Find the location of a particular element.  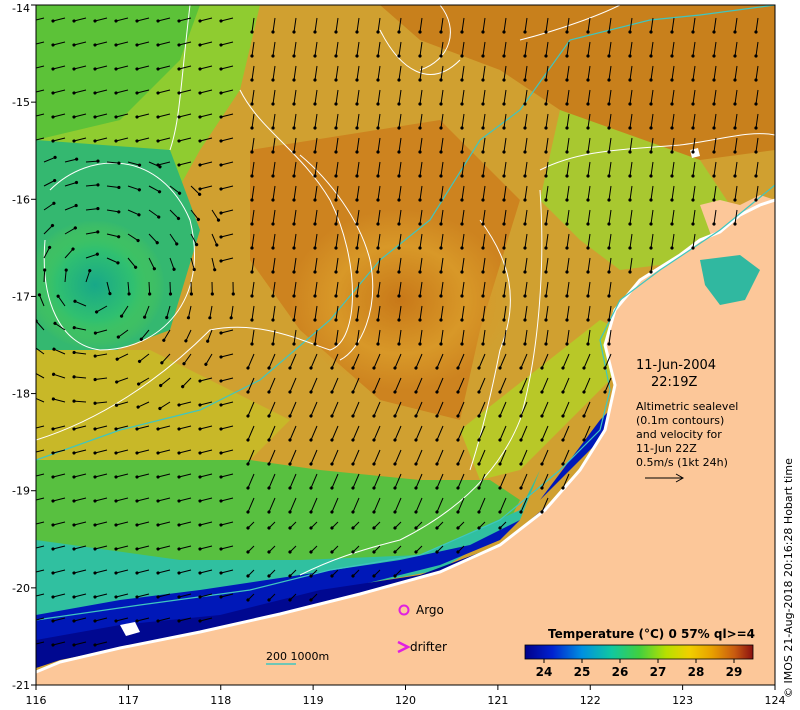

lon-tick-label: 121 is located at coordinates (497, 700).